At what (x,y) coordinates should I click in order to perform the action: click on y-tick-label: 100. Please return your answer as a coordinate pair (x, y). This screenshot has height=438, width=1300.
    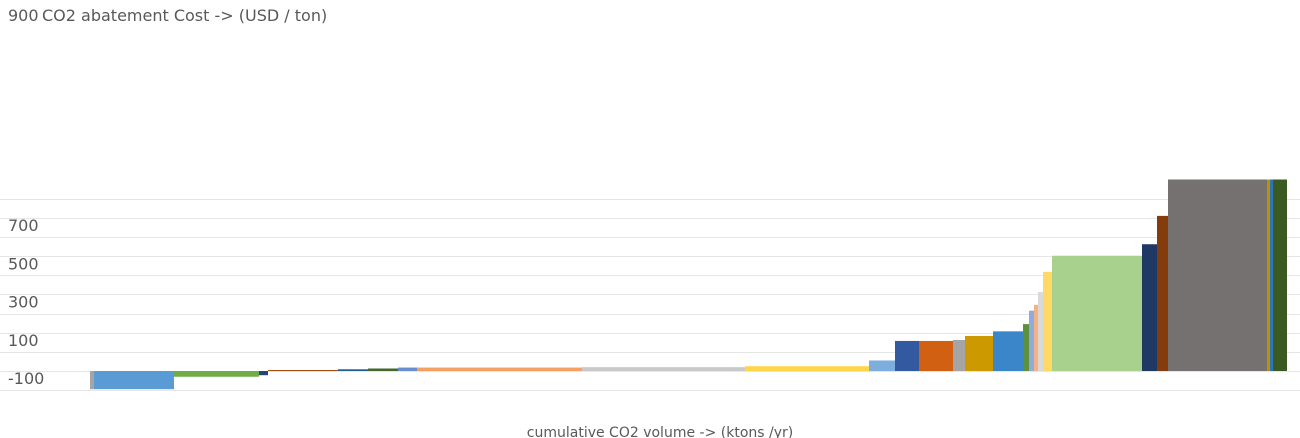
    Looking at the image, I should click on (23, 340).